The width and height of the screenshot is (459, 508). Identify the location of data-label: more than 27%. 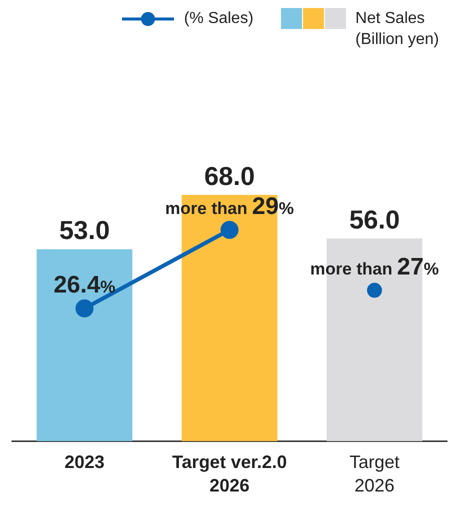
(374, 266).